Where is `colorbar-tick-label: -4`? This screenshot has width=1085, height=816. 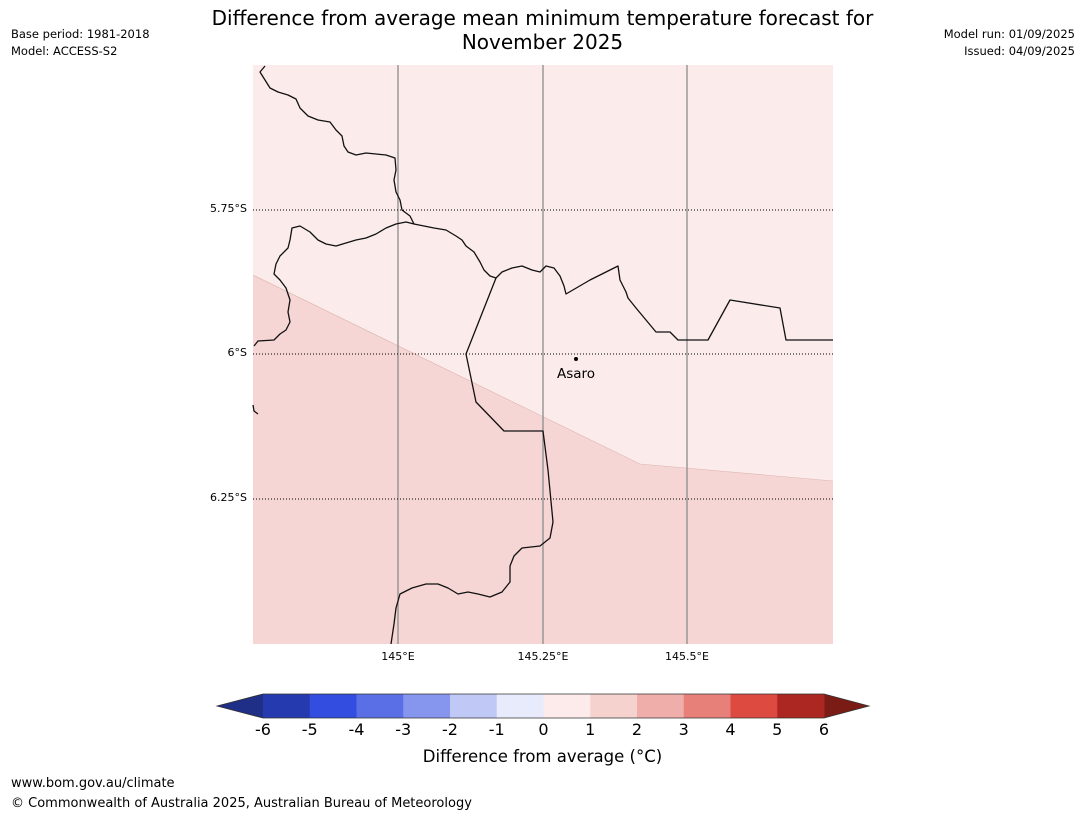 colorbar-tick-label: -4 is located at coordinates (356, 729).